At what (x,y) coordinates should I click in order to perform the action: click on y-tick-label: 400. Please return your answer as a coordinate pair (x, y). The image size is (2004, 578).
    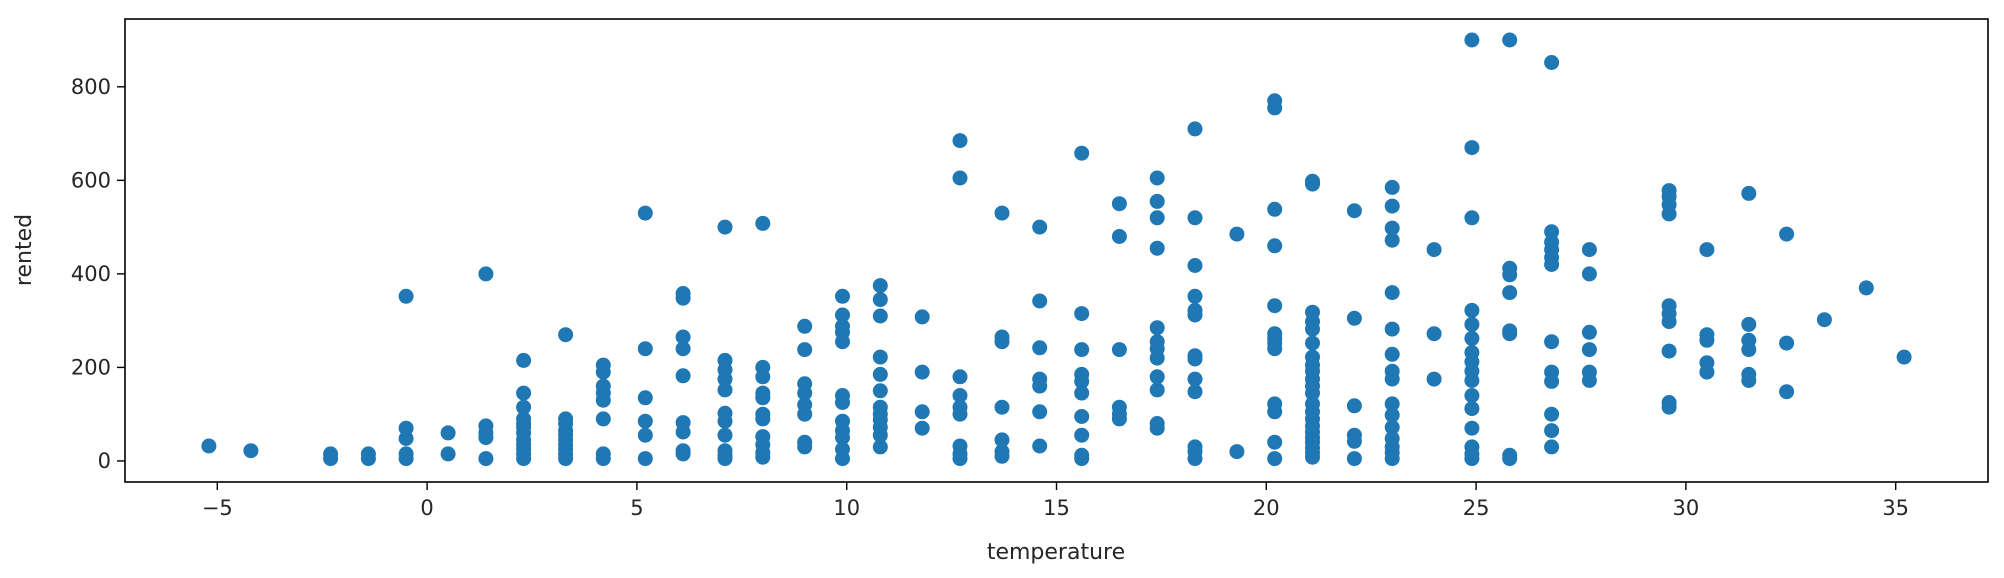
    Looking at the image, I should click on (91, 274).